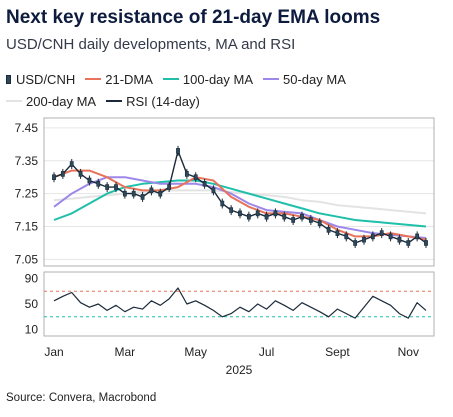  Describe the element at coordinates (27, 194) in the screenshot. I see `y-tick-label: 7.25` at that location.